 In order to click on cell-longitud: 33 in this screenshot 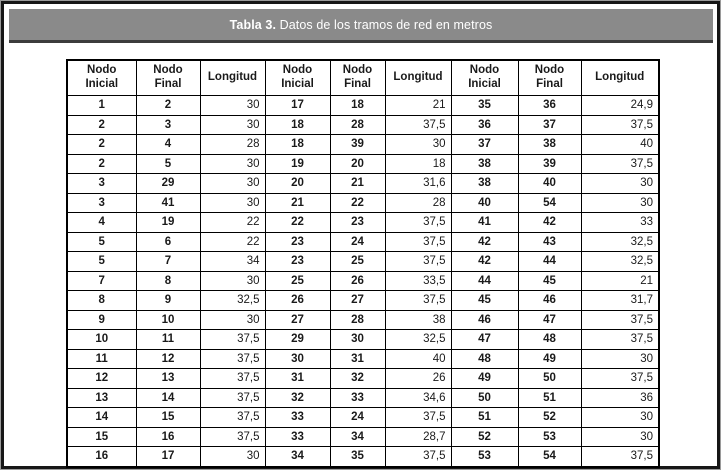, I will do `click(620, 222)`.